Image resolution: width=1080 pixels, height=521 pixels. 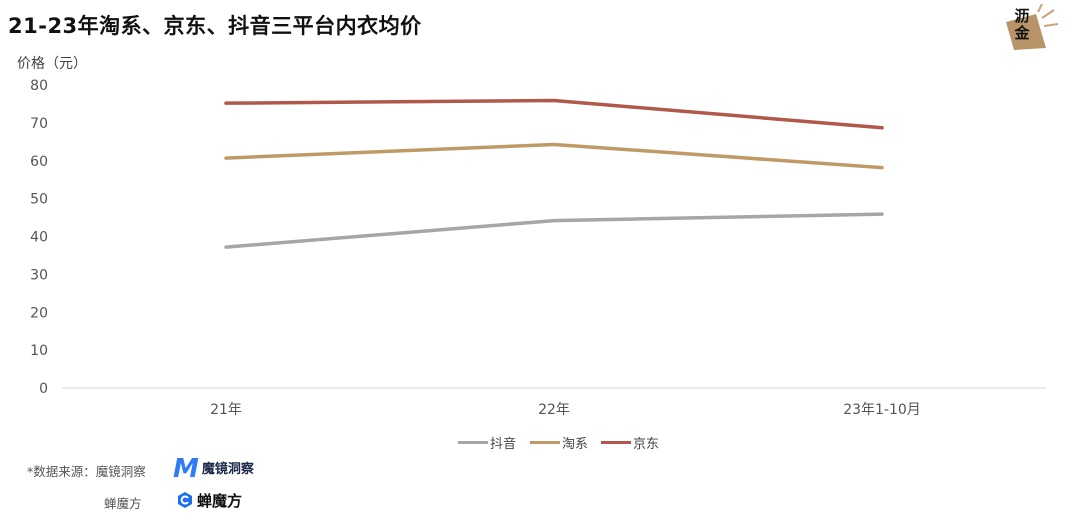 I want to click on y-tick-label: 60, so click(x=39, y=162).